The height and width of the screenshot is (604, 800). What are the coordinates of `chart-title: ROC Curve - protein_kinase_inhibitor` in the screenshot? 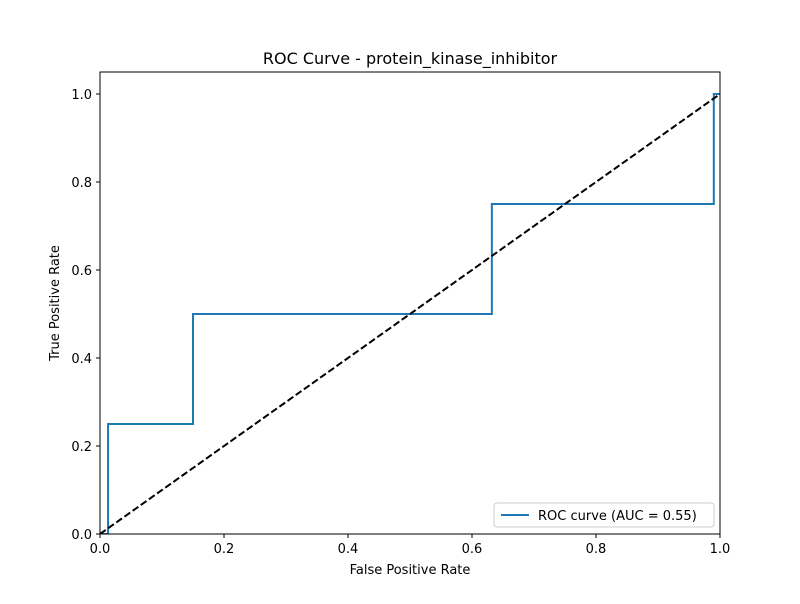 It's located at (410, 59).